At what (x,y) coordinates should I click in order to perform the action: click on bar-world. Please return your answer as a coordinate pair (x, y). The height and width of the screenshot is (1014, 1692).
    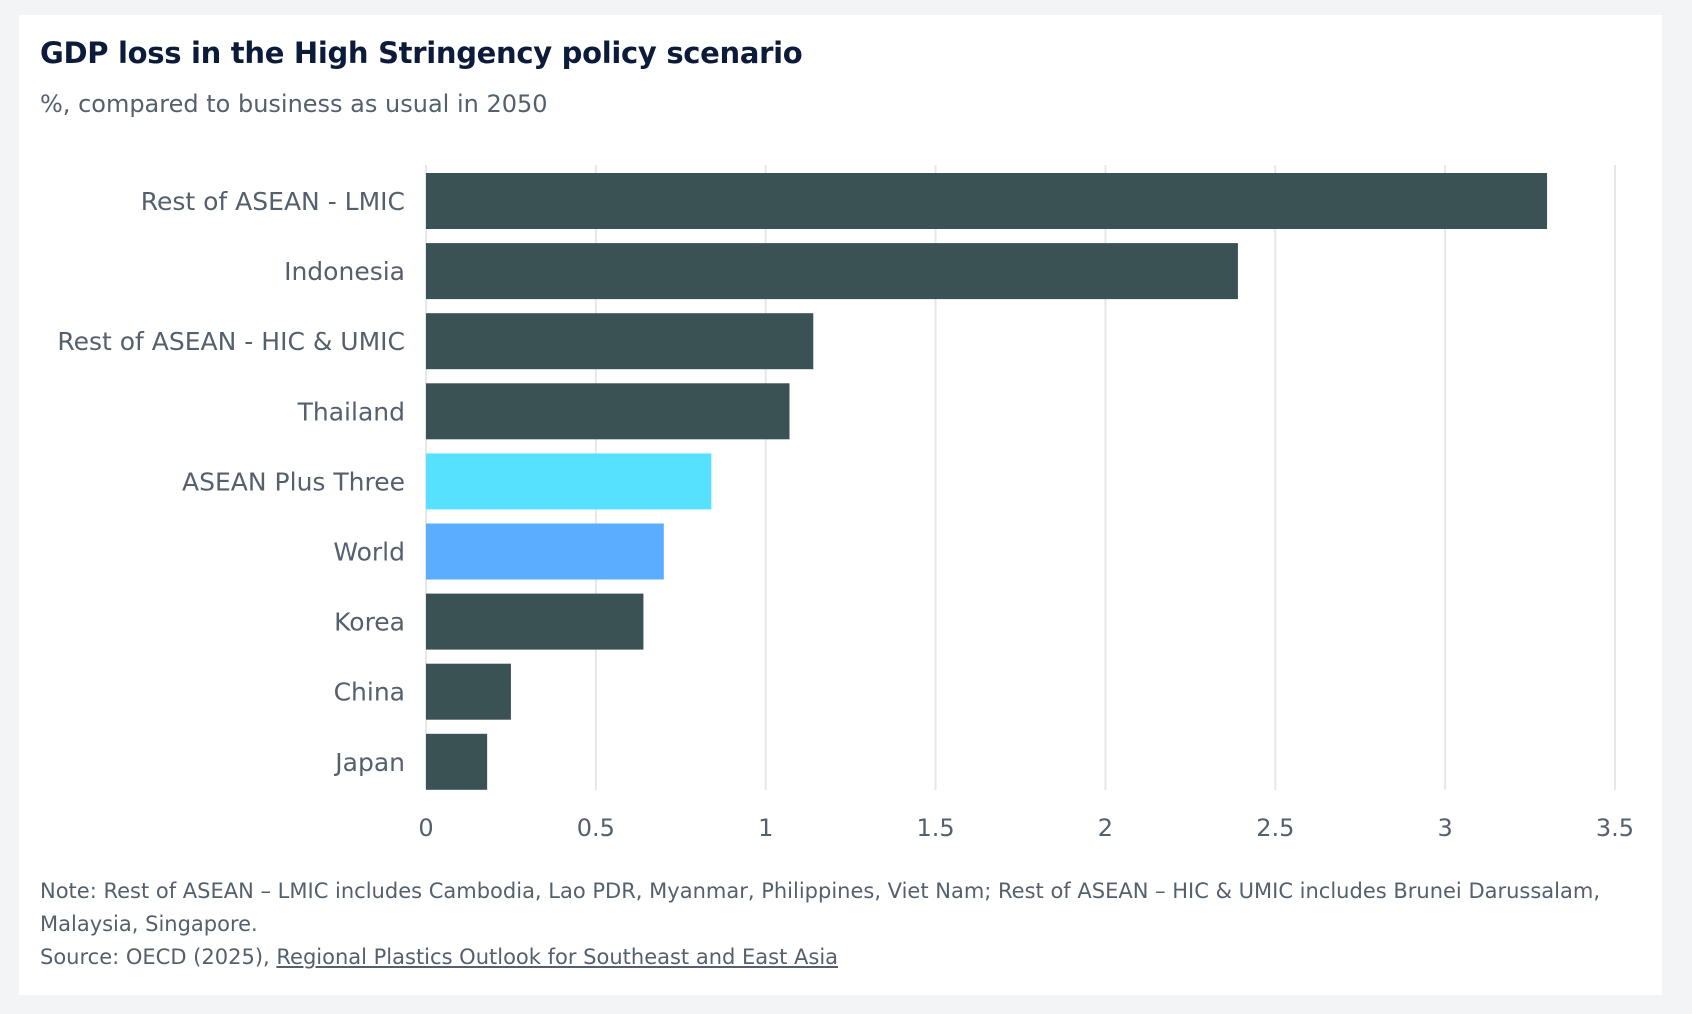
    Looking at the image, I should click on (545, 551).